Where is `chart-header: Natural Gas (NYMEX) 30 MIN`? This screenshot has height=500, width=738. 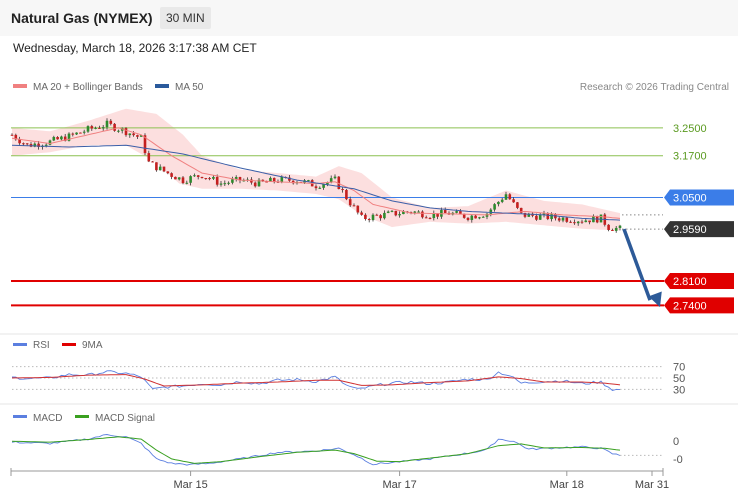
chart-header: Natural Gas (NYMEX) 30 MIN is located at coordinates (369, 18).